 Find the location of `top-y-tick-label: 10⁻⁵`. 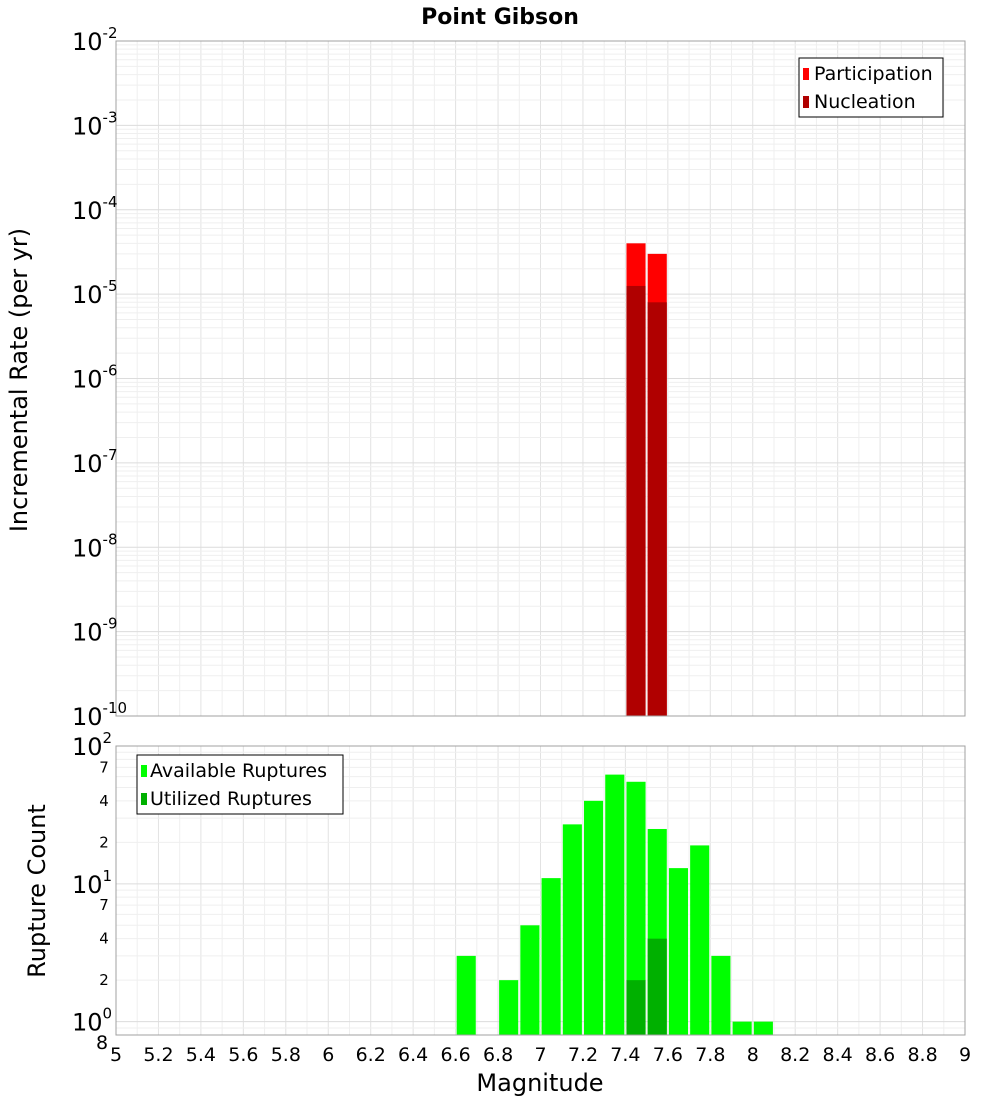

top-y-tick-label: 10⁻⁵ is located at coordinates (95, 293).